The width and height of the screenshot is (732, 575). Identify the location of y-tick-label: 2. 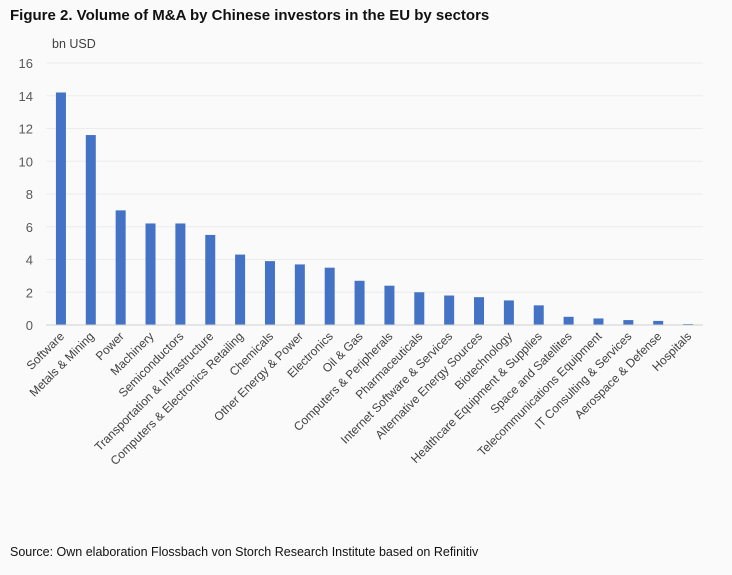
(29, 292).